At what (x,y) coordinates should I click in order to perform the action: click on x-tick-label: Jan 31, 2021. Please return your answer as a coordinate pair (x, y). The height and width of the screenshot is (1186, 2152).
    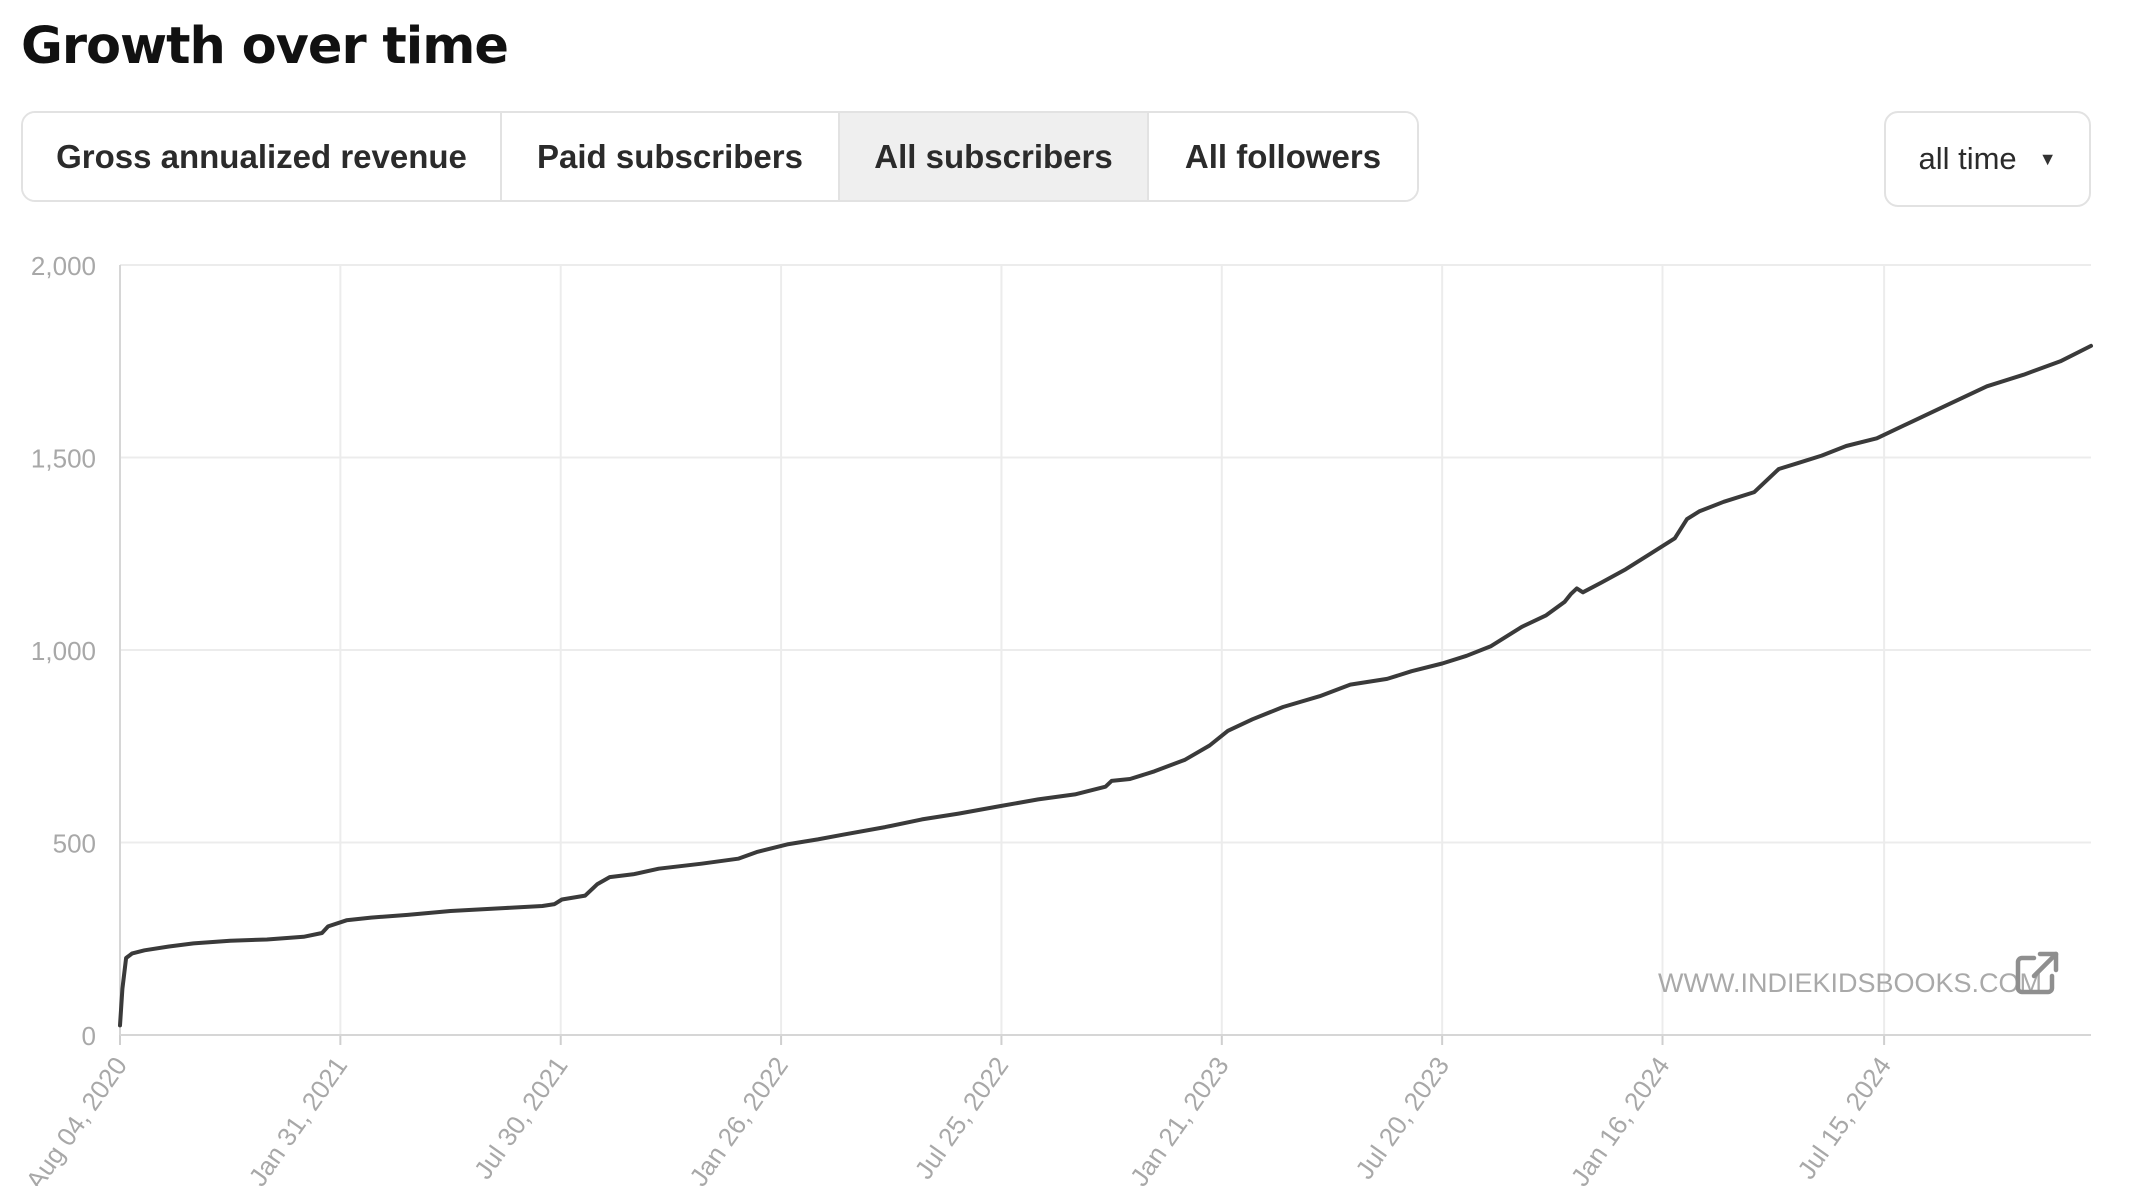
    Looking at the image, I should click on (297, 1118).